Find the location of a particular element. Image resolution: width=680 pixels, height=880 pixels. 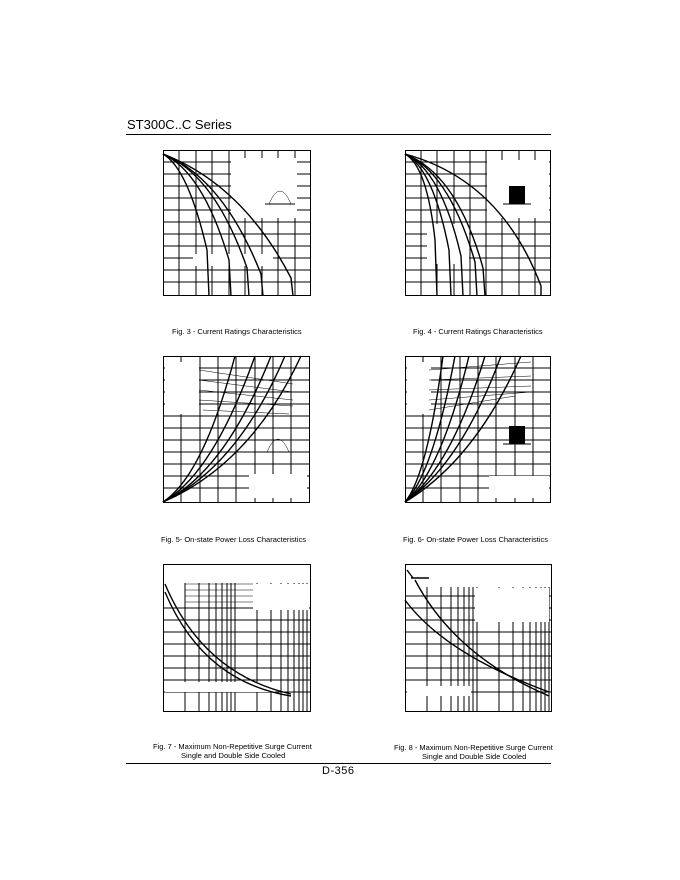

fig4-caption: Fig. 4 - Current Ratings Characteristics is located at coordinates (478, 331).